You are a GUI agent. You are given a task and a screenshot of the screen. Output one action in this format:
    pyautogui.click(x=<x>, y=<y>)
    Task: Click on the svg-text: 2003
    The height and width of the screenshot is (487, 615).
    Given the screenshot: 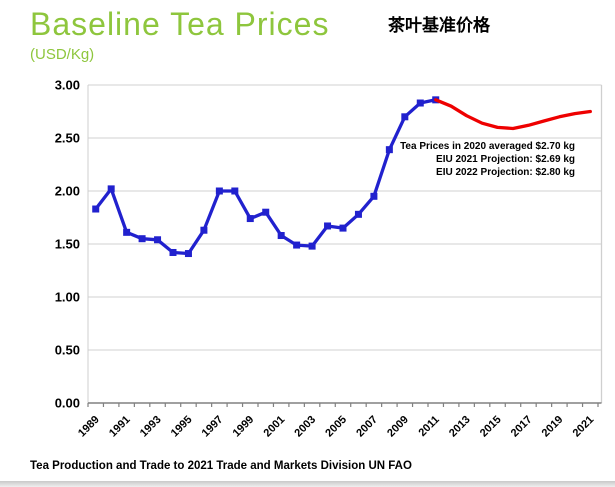 What is the action you would take?
    pyautogui.click(x=305, y=427)
    